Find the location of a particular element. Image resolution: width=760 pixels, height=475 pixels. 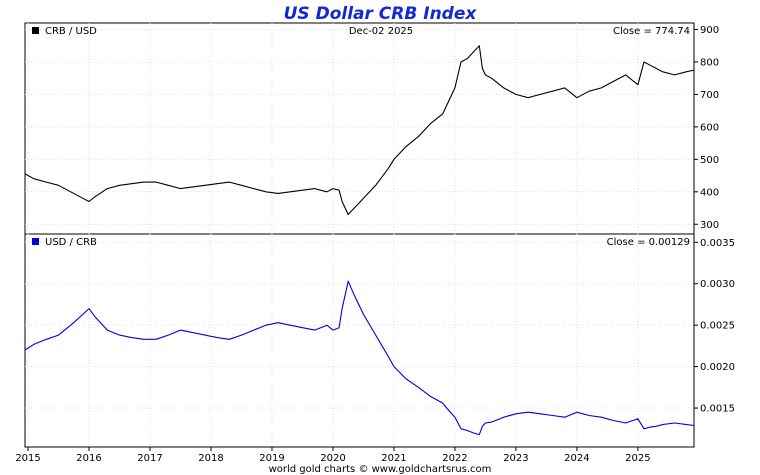

lower-legend-label: USD / CRB is located at coordinates (71, 242).